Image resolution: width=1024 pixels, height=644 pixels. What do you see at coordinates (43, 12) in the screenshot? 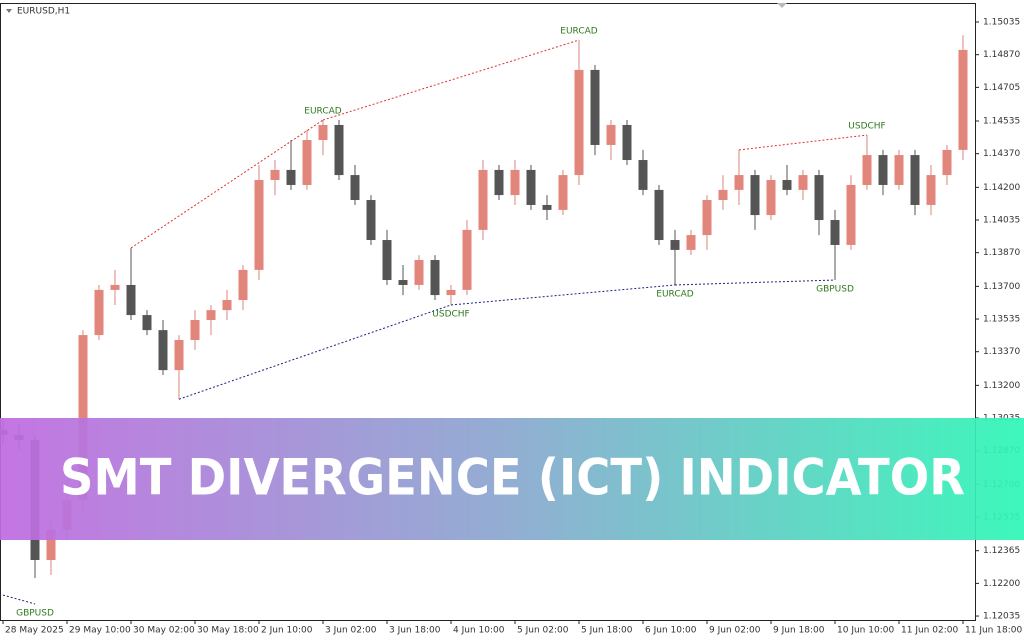
I see `chart-title: EURUSD,H1` at bounding box center [43, 12].